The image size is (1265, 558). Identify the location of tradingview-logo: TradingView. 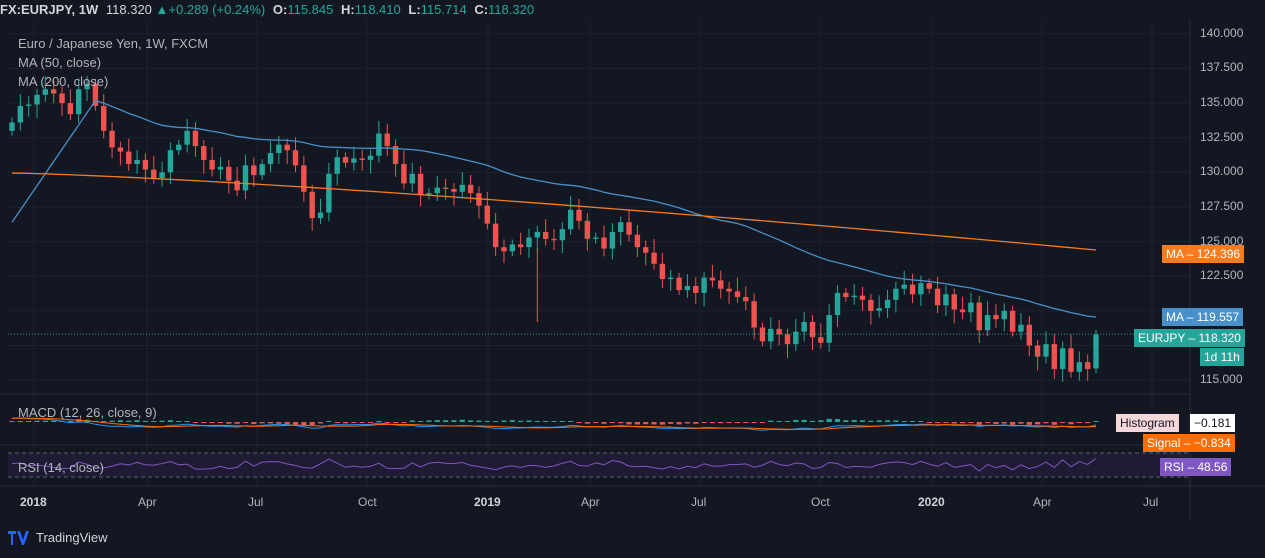
(58, 537).